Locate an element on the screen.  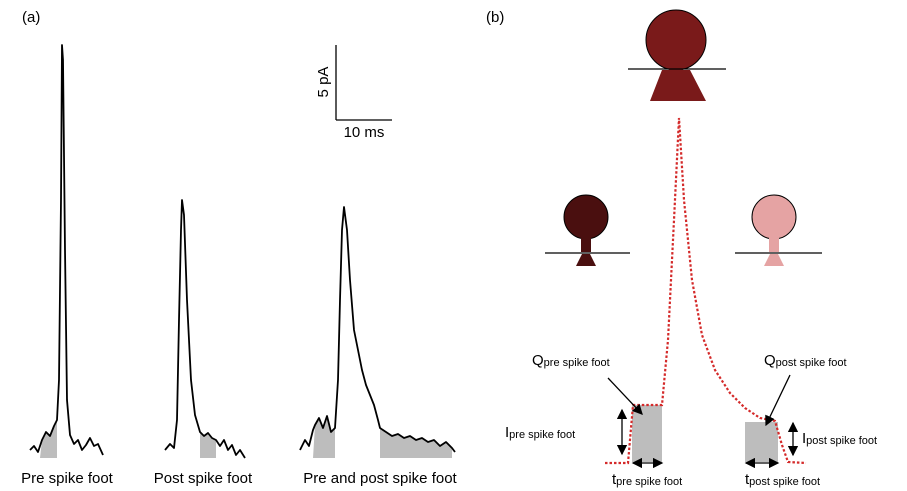
neuron-large is located at coordinates (677, 55).